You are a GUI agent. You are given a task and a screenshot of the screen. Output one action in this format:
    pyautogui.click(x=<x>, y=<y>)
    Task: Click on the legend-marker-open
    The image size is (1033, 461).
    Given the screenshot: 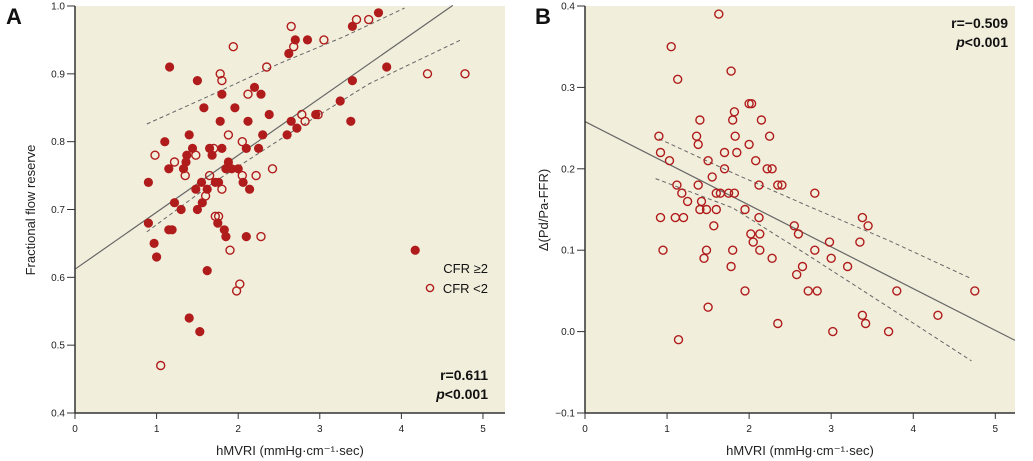 What is the action you would take?
    pyautogui.click(x=430, y=288)
    